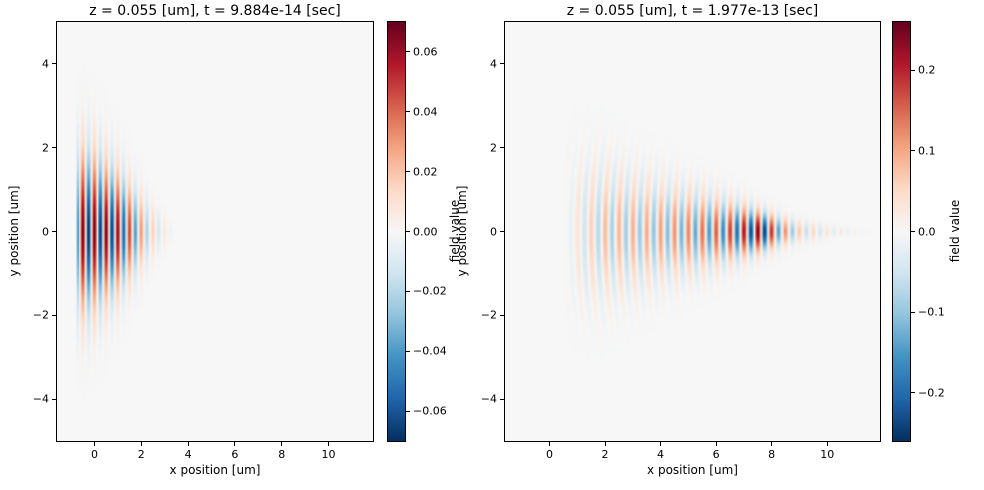  Describe the element at coordinates (692, 11) in the screenshot. I see `plot-title-right: z = 0.055 [um], t = 1.977e-13 [sec]` at that location.